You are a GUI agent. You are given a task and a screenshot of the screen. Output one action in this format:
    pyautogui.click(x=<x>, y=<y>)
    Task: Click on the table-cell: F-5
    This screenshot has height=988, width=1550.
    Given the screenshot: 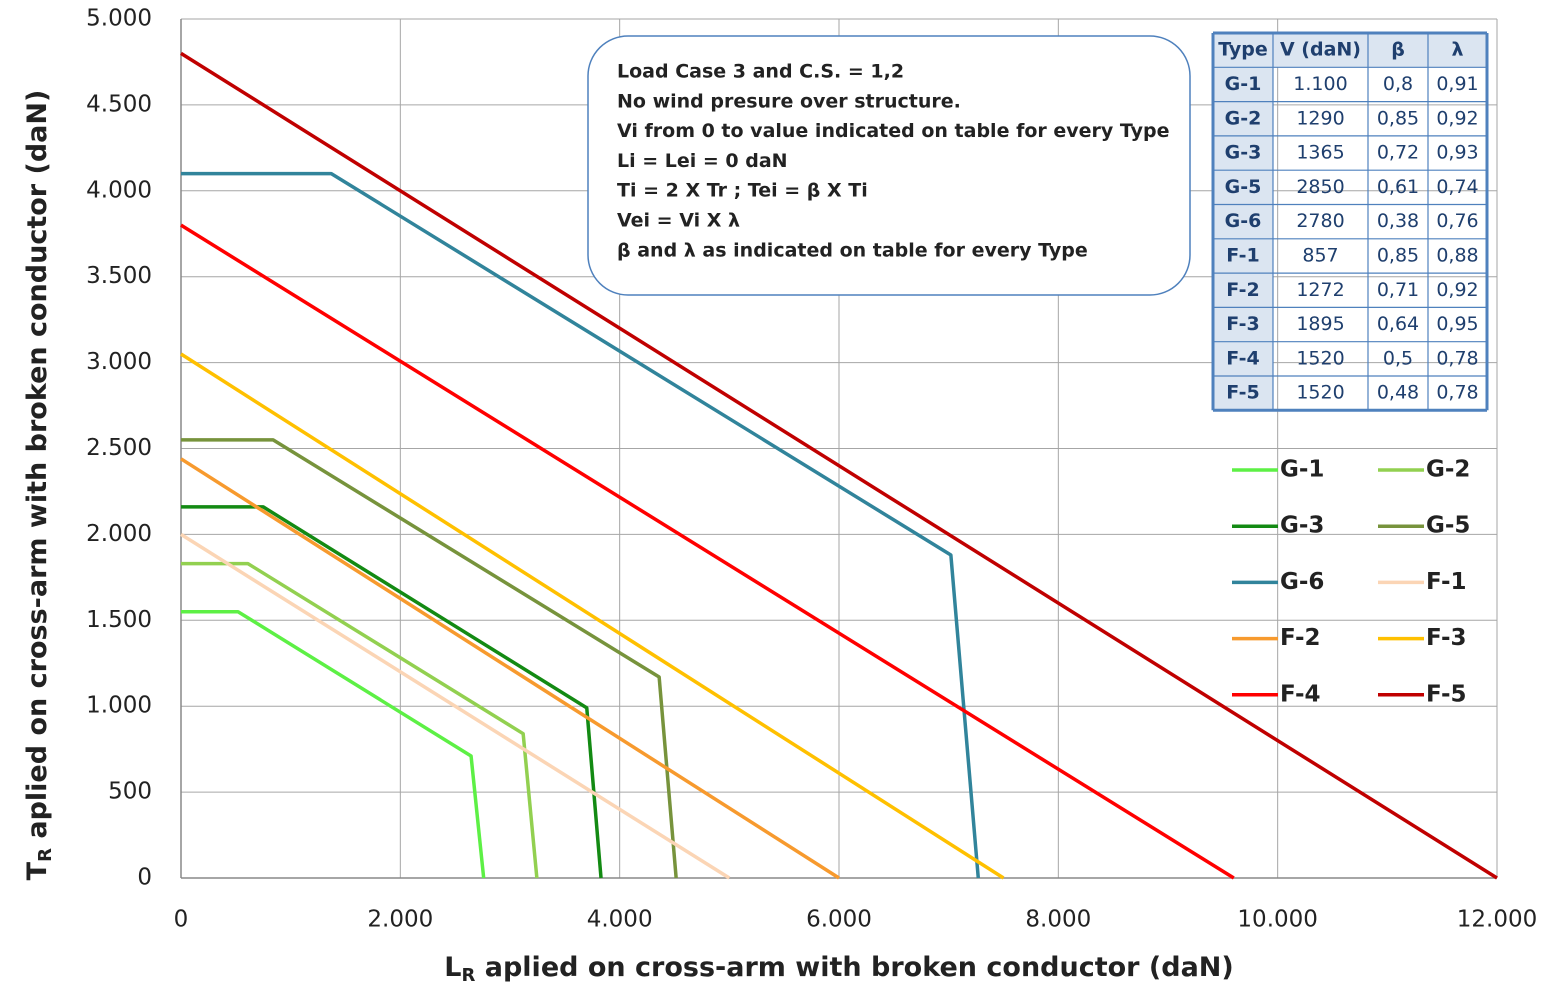 What is the action you would take?
    pyautogui.click(x=1243, y=393)
    